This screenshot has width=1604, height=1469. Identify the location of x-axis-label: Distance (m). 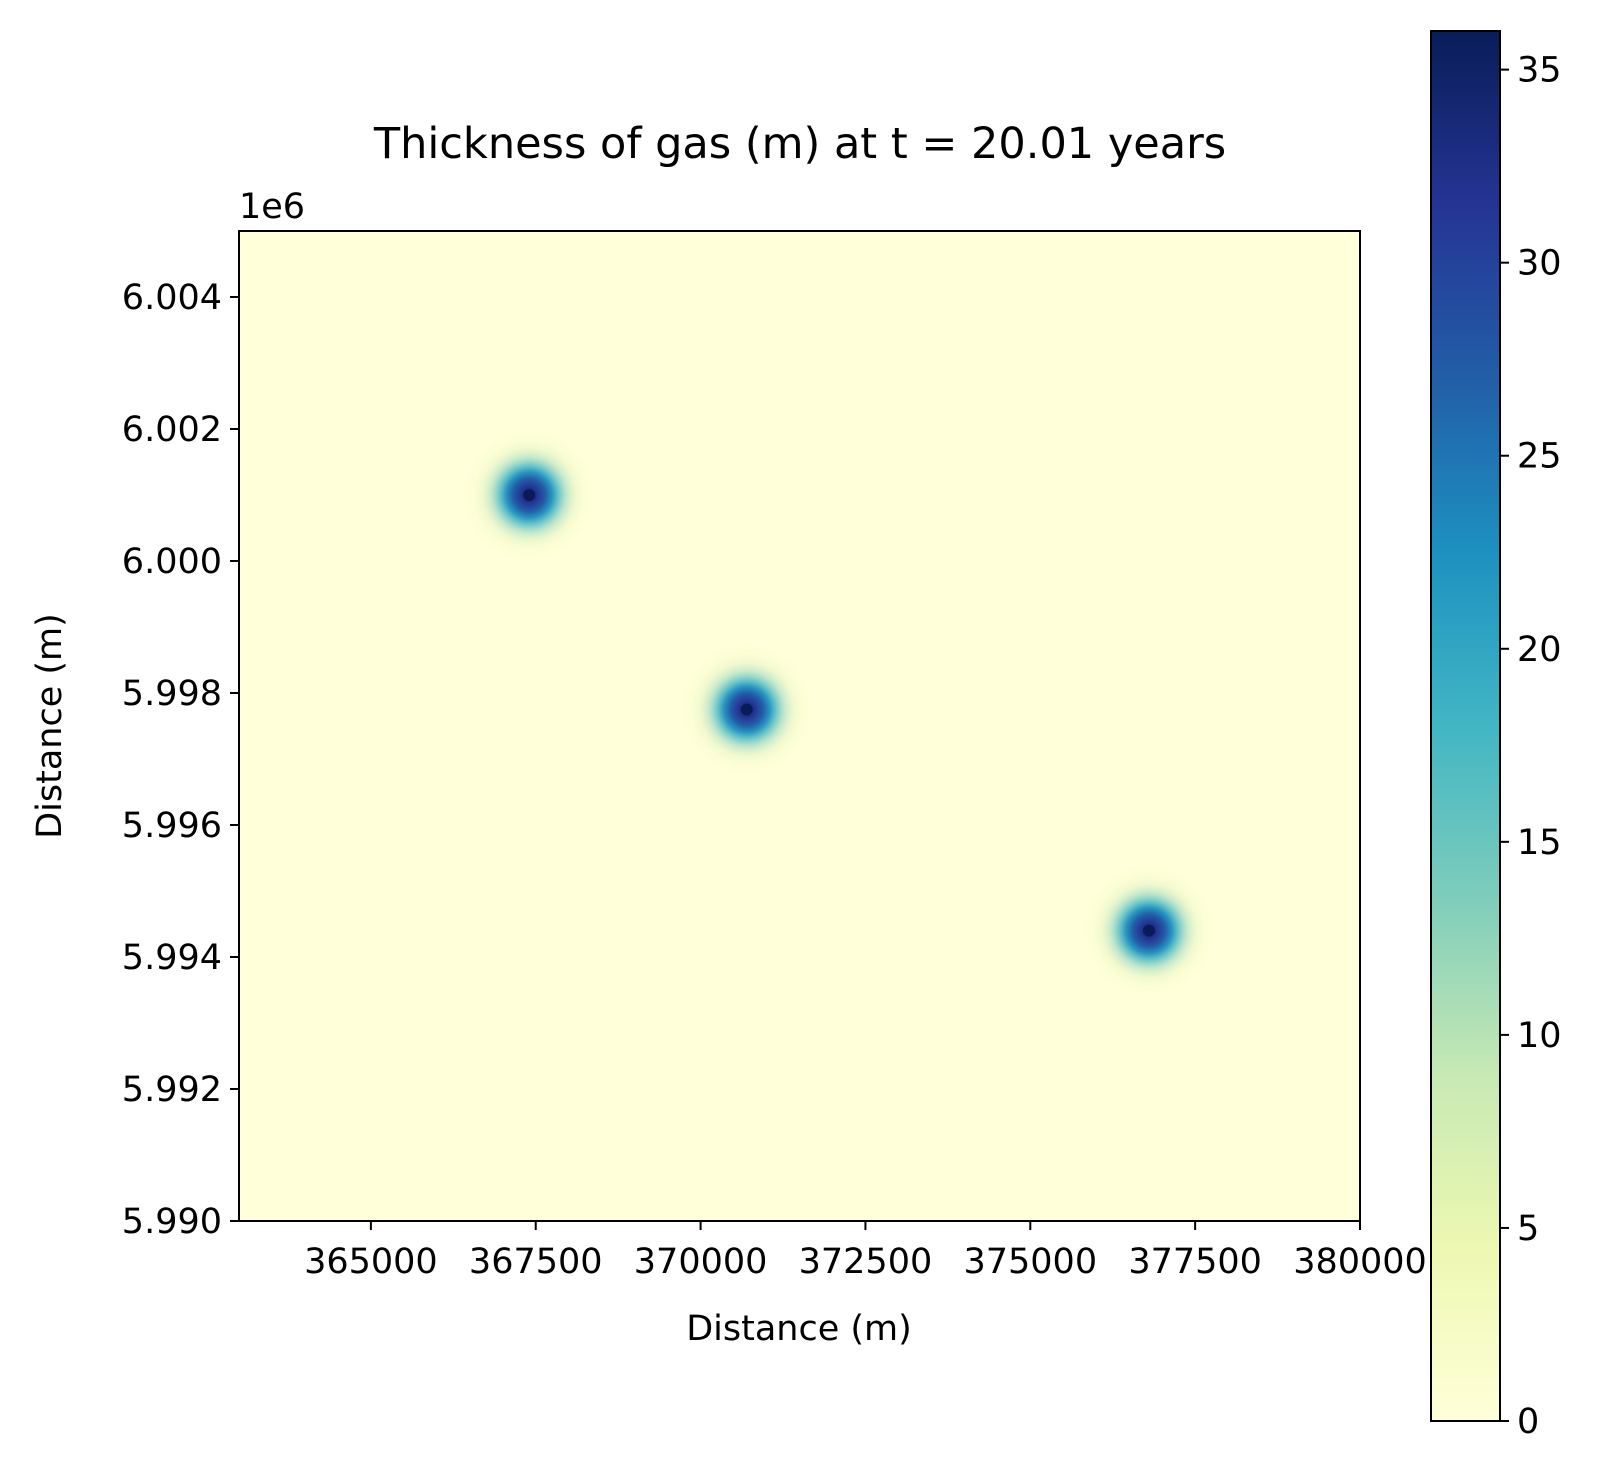
(799, 1329).